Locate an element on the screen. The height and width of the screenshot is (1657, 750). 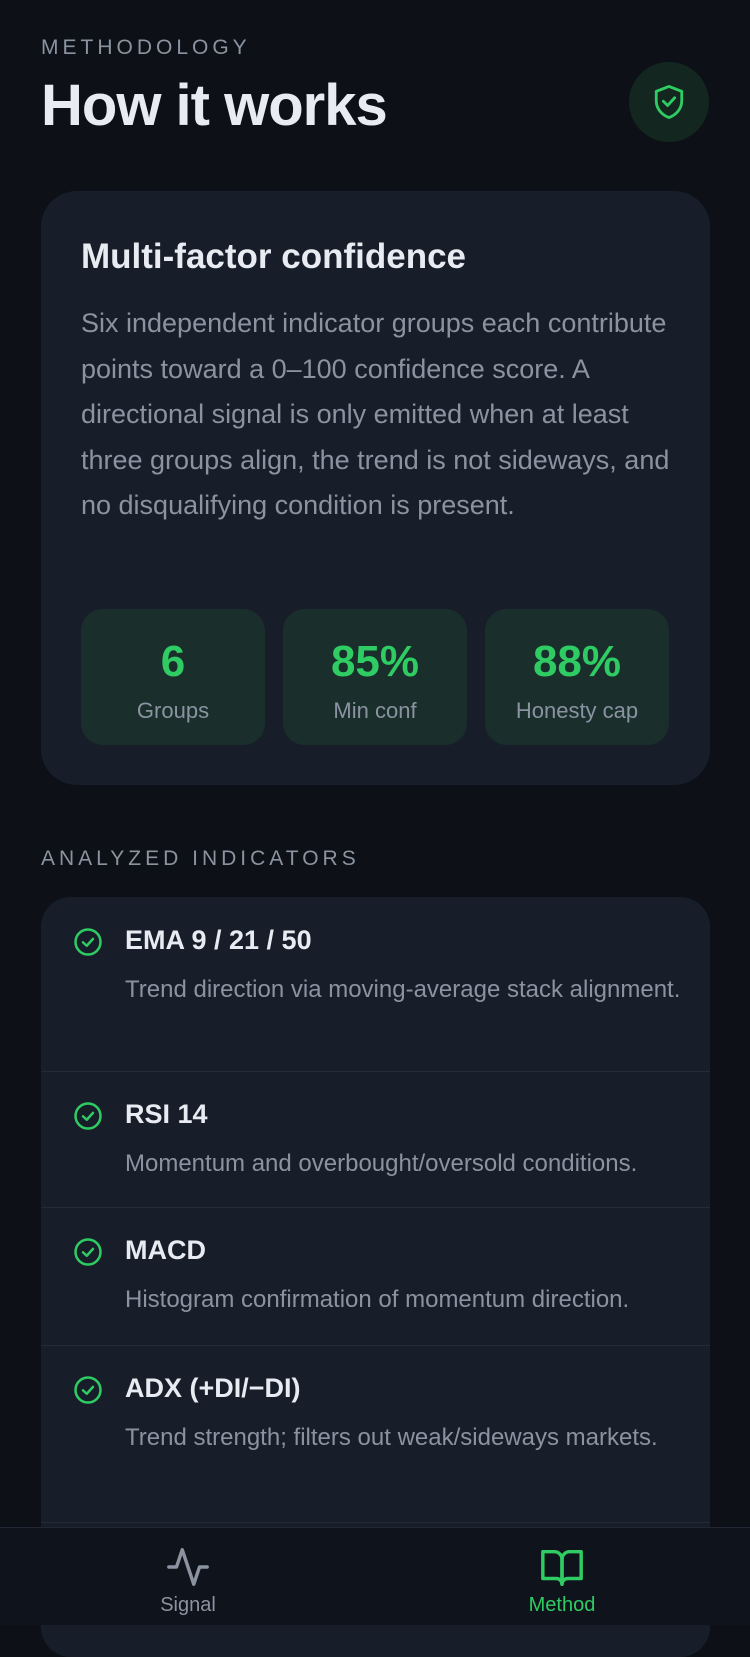
page-title: How it works is located at coordinates (214, 105).